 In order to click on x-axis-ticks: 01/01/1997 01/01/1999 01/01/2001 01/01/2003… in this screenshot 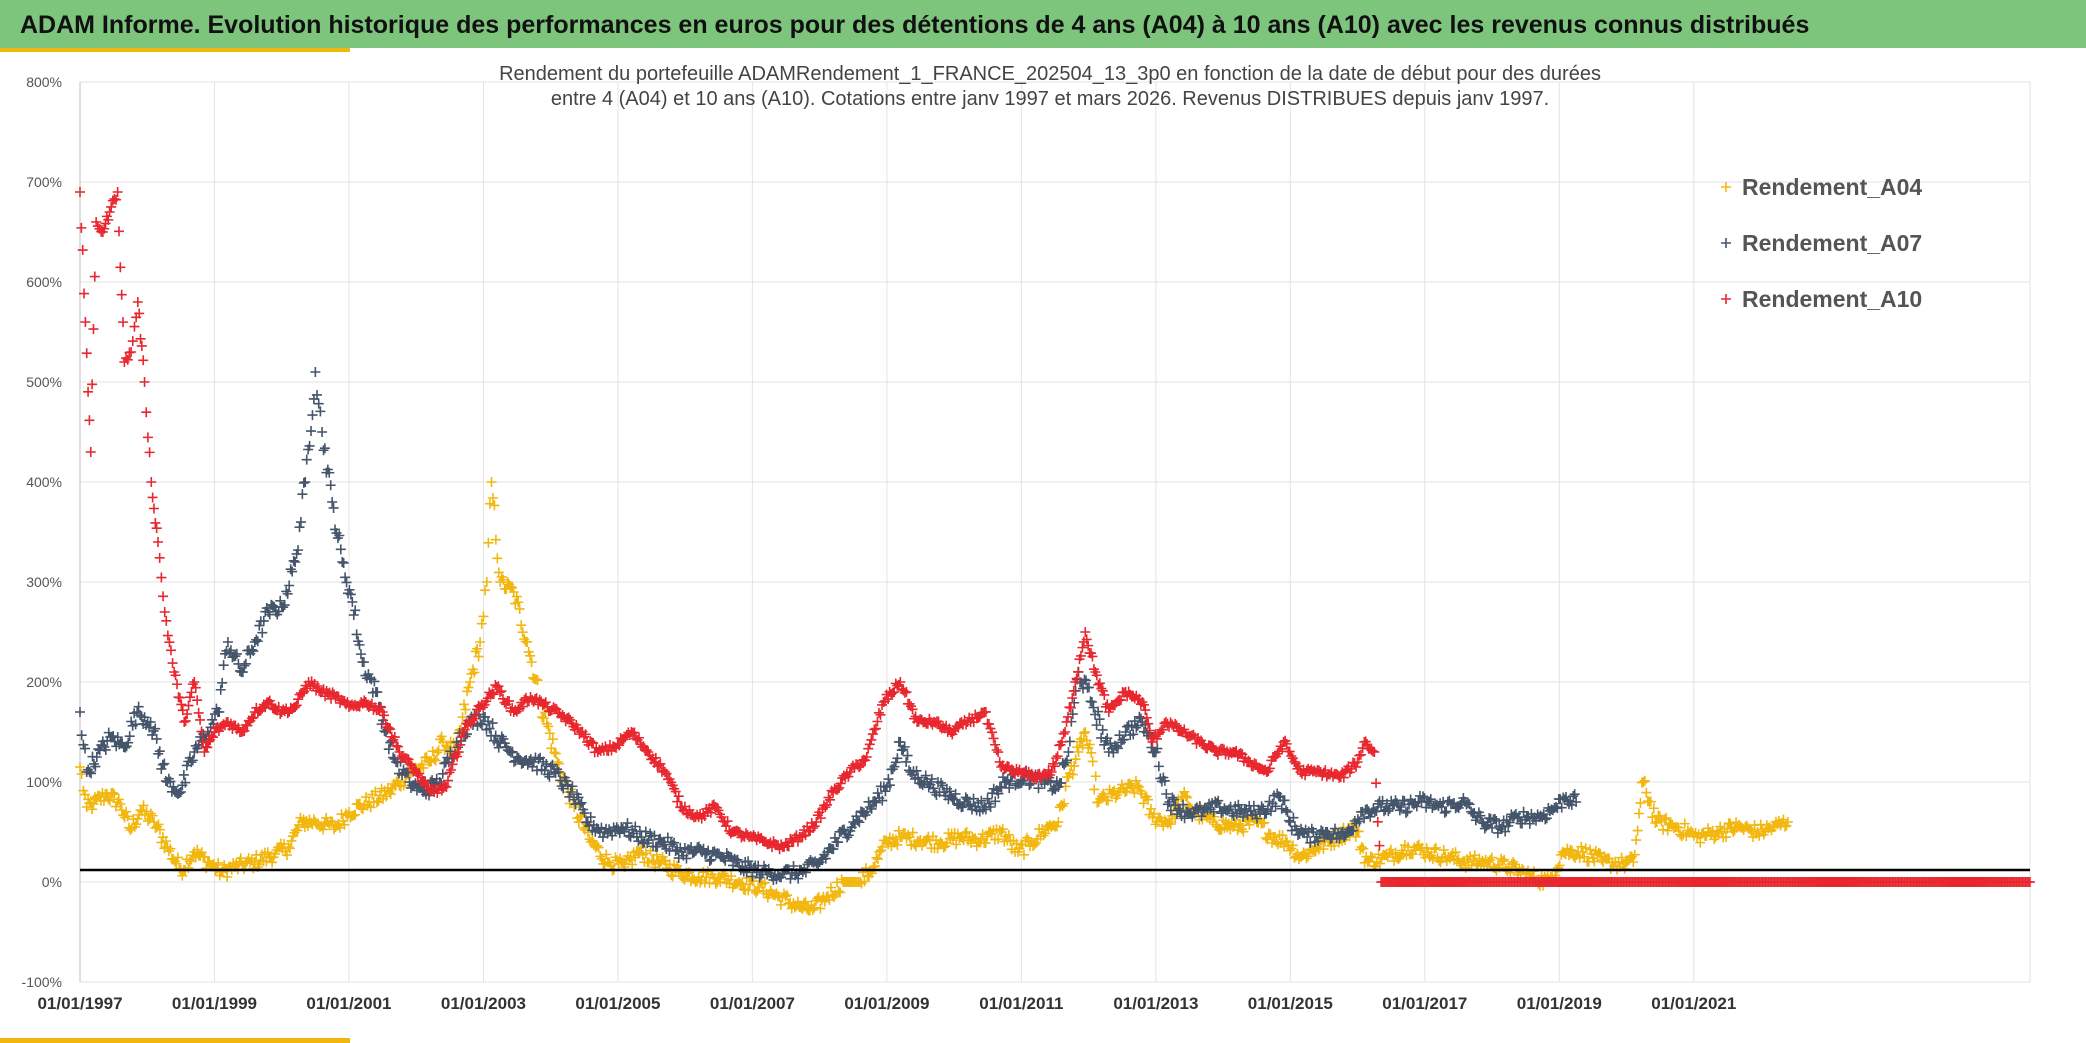, I will do `click(886, 1003)`.